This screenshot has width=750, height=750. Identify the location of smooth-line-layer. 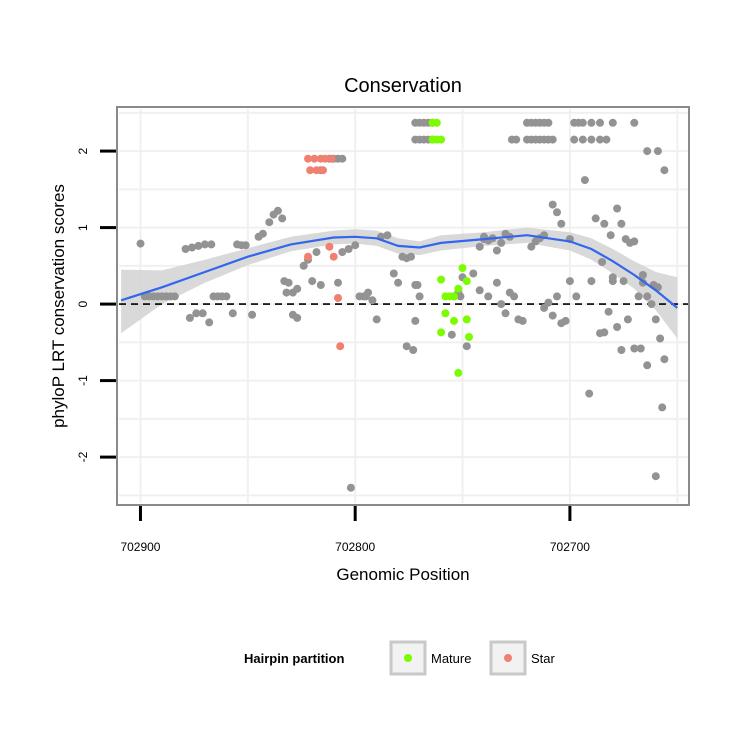
(399, 271).